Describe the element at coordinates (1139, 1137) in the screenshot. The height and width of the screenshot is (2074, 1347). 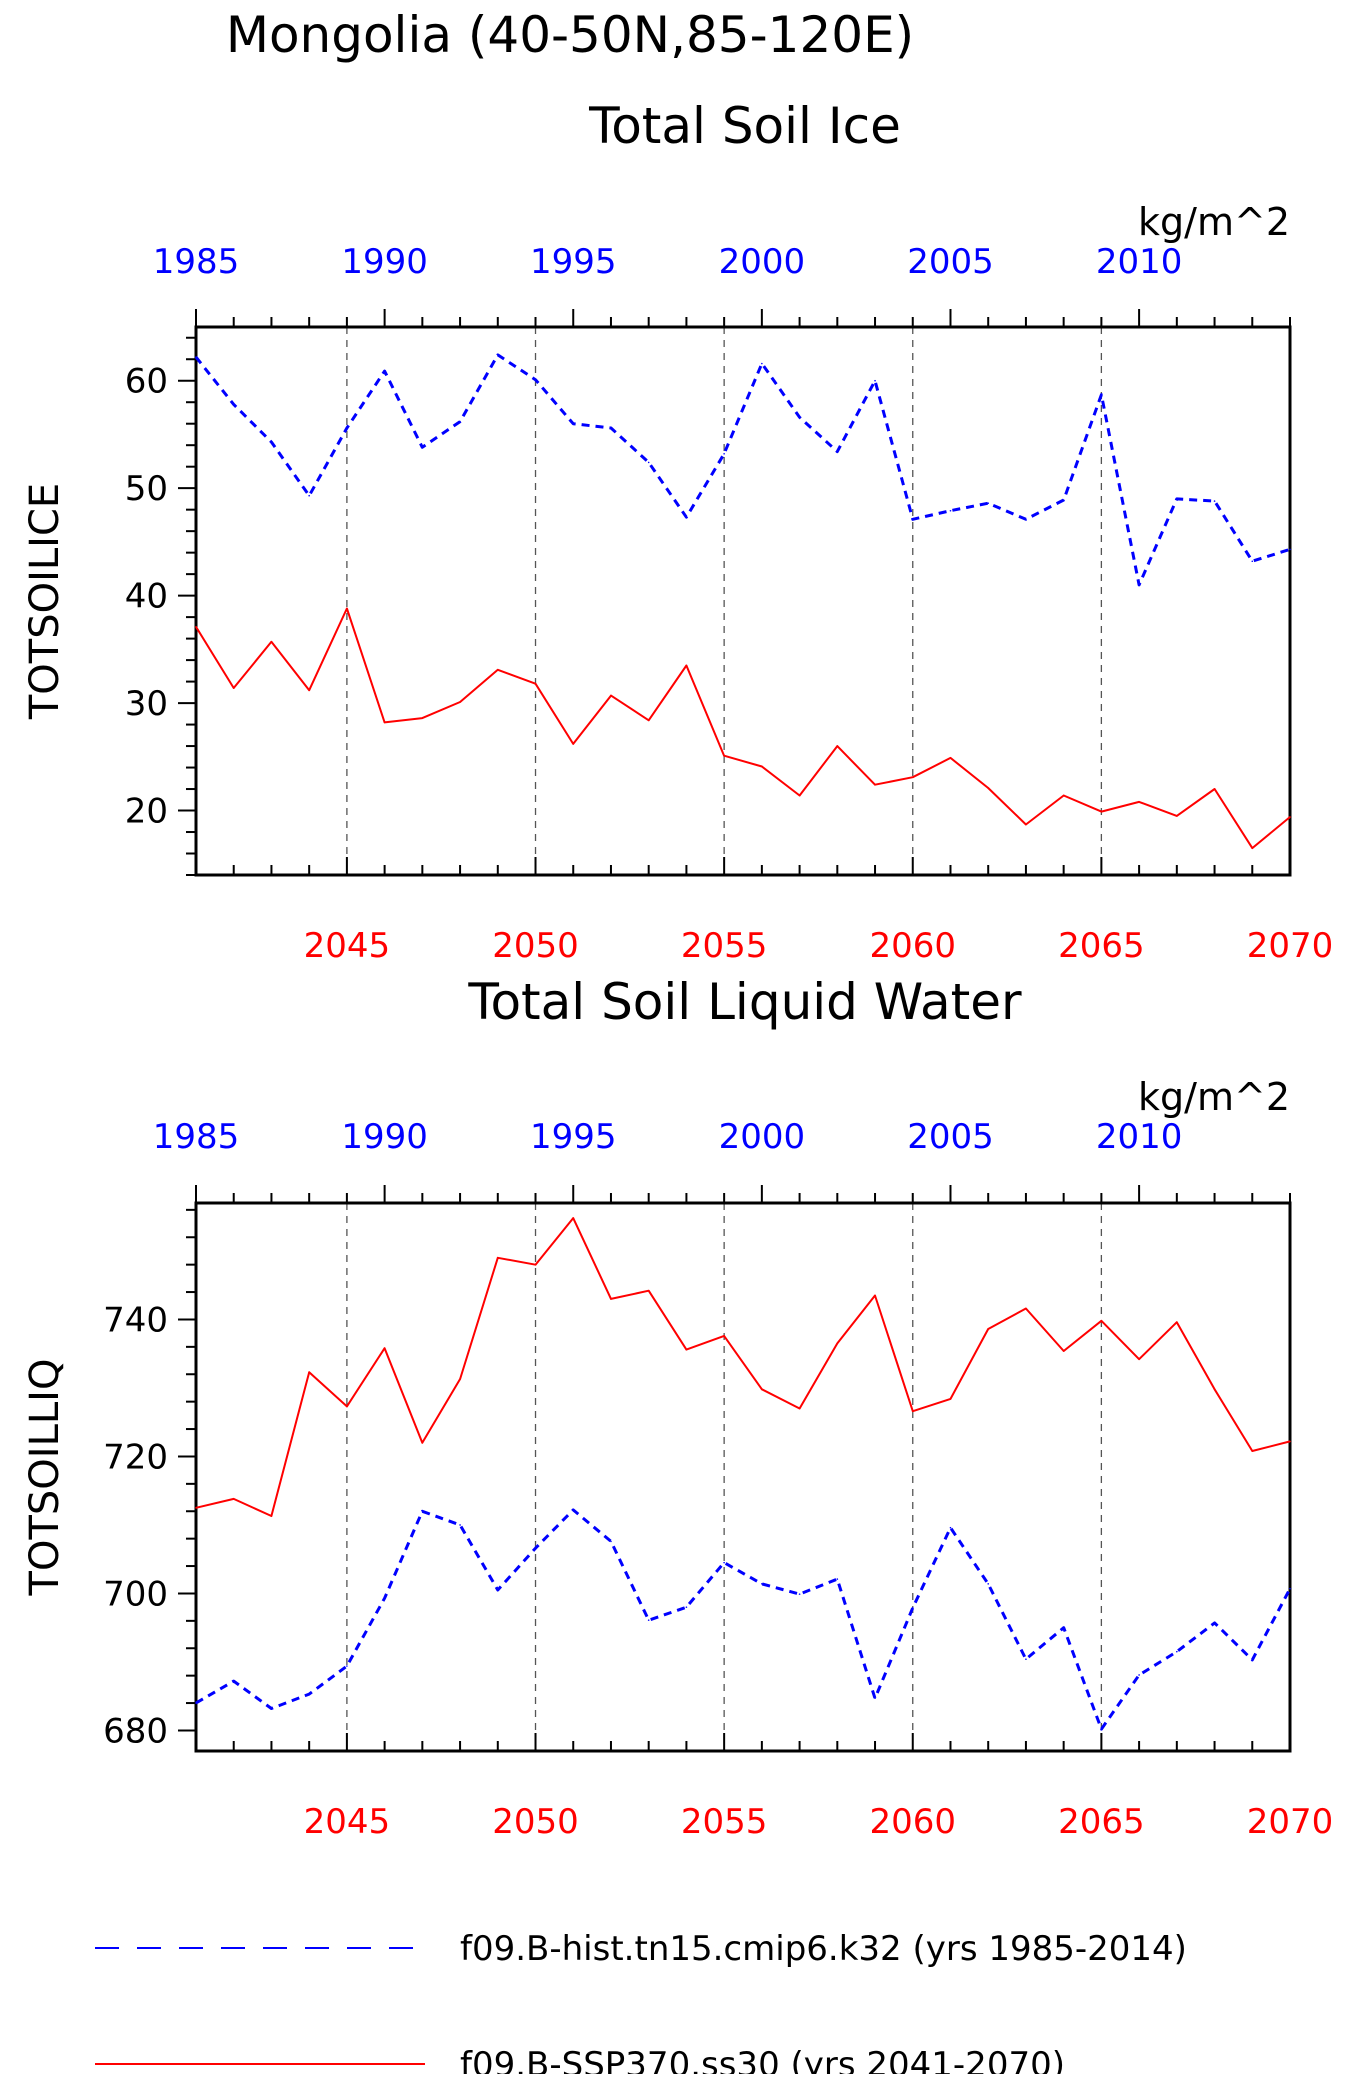
I see `x-top-tick-label: 2010` at that location.